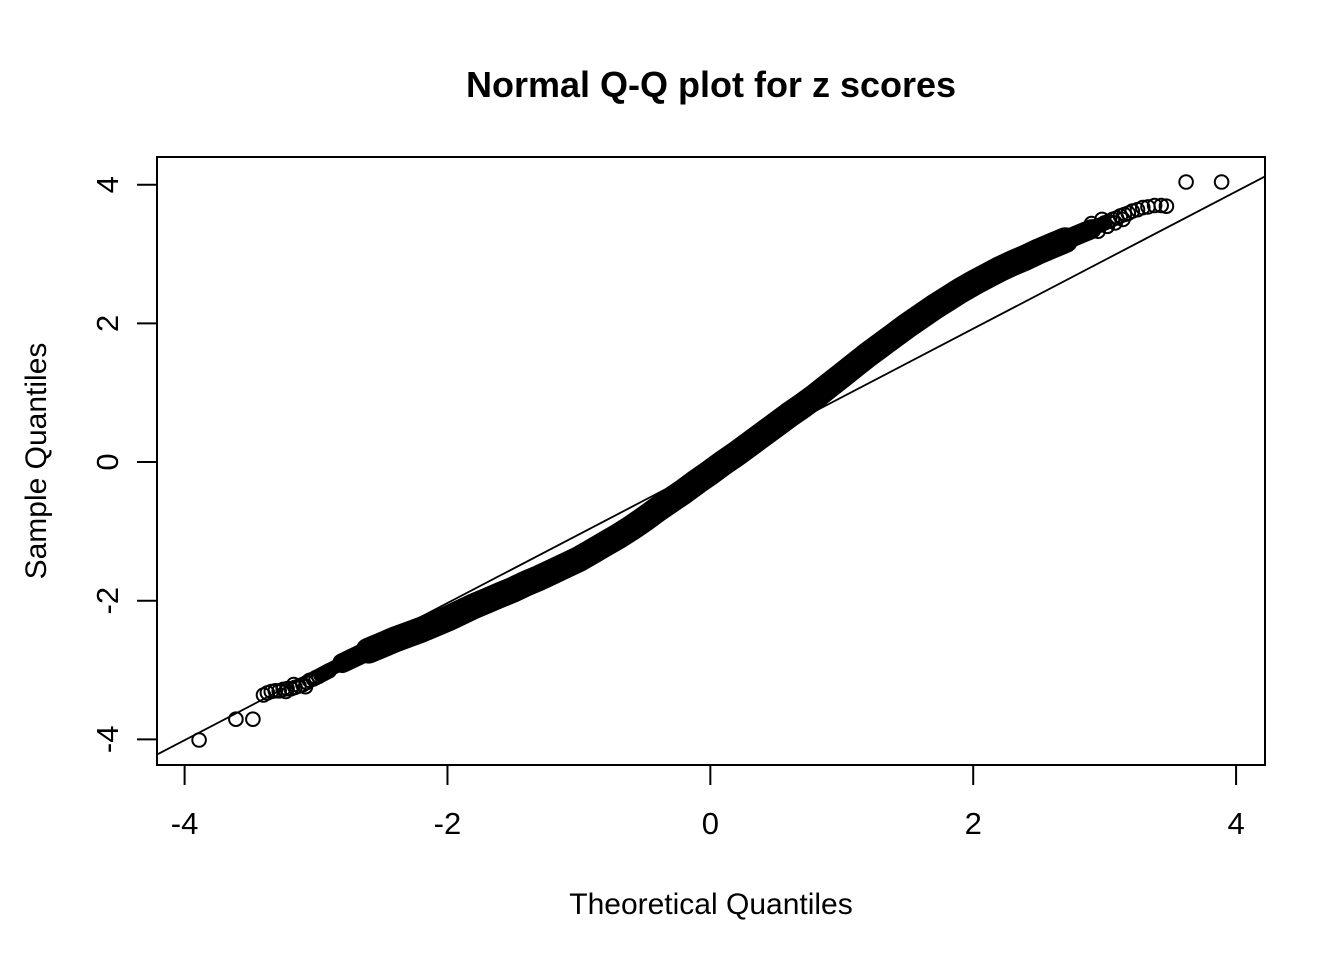 This screenshot has height=960, width=1344. Describe the element at coordinates (107, 461) in the screenshot. I see `y-tick-label: 0` at that location.